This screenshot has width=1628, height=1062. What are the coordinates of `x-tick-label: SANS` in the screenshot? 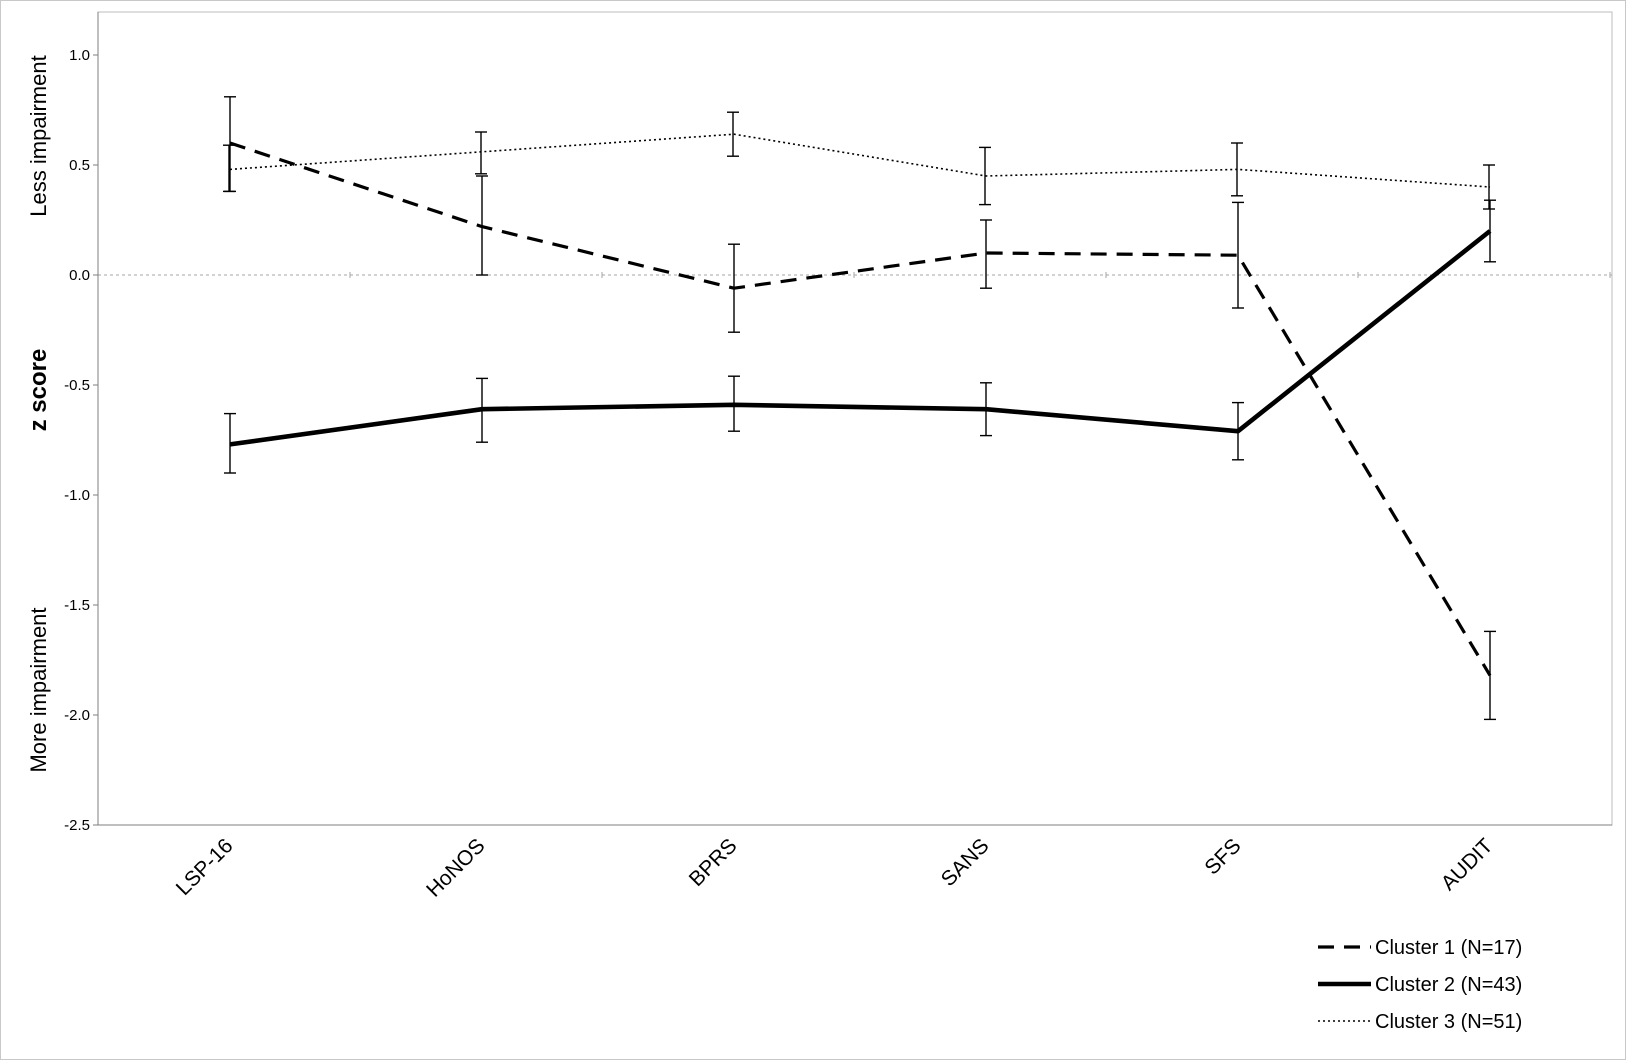 It's located at (965, 862).